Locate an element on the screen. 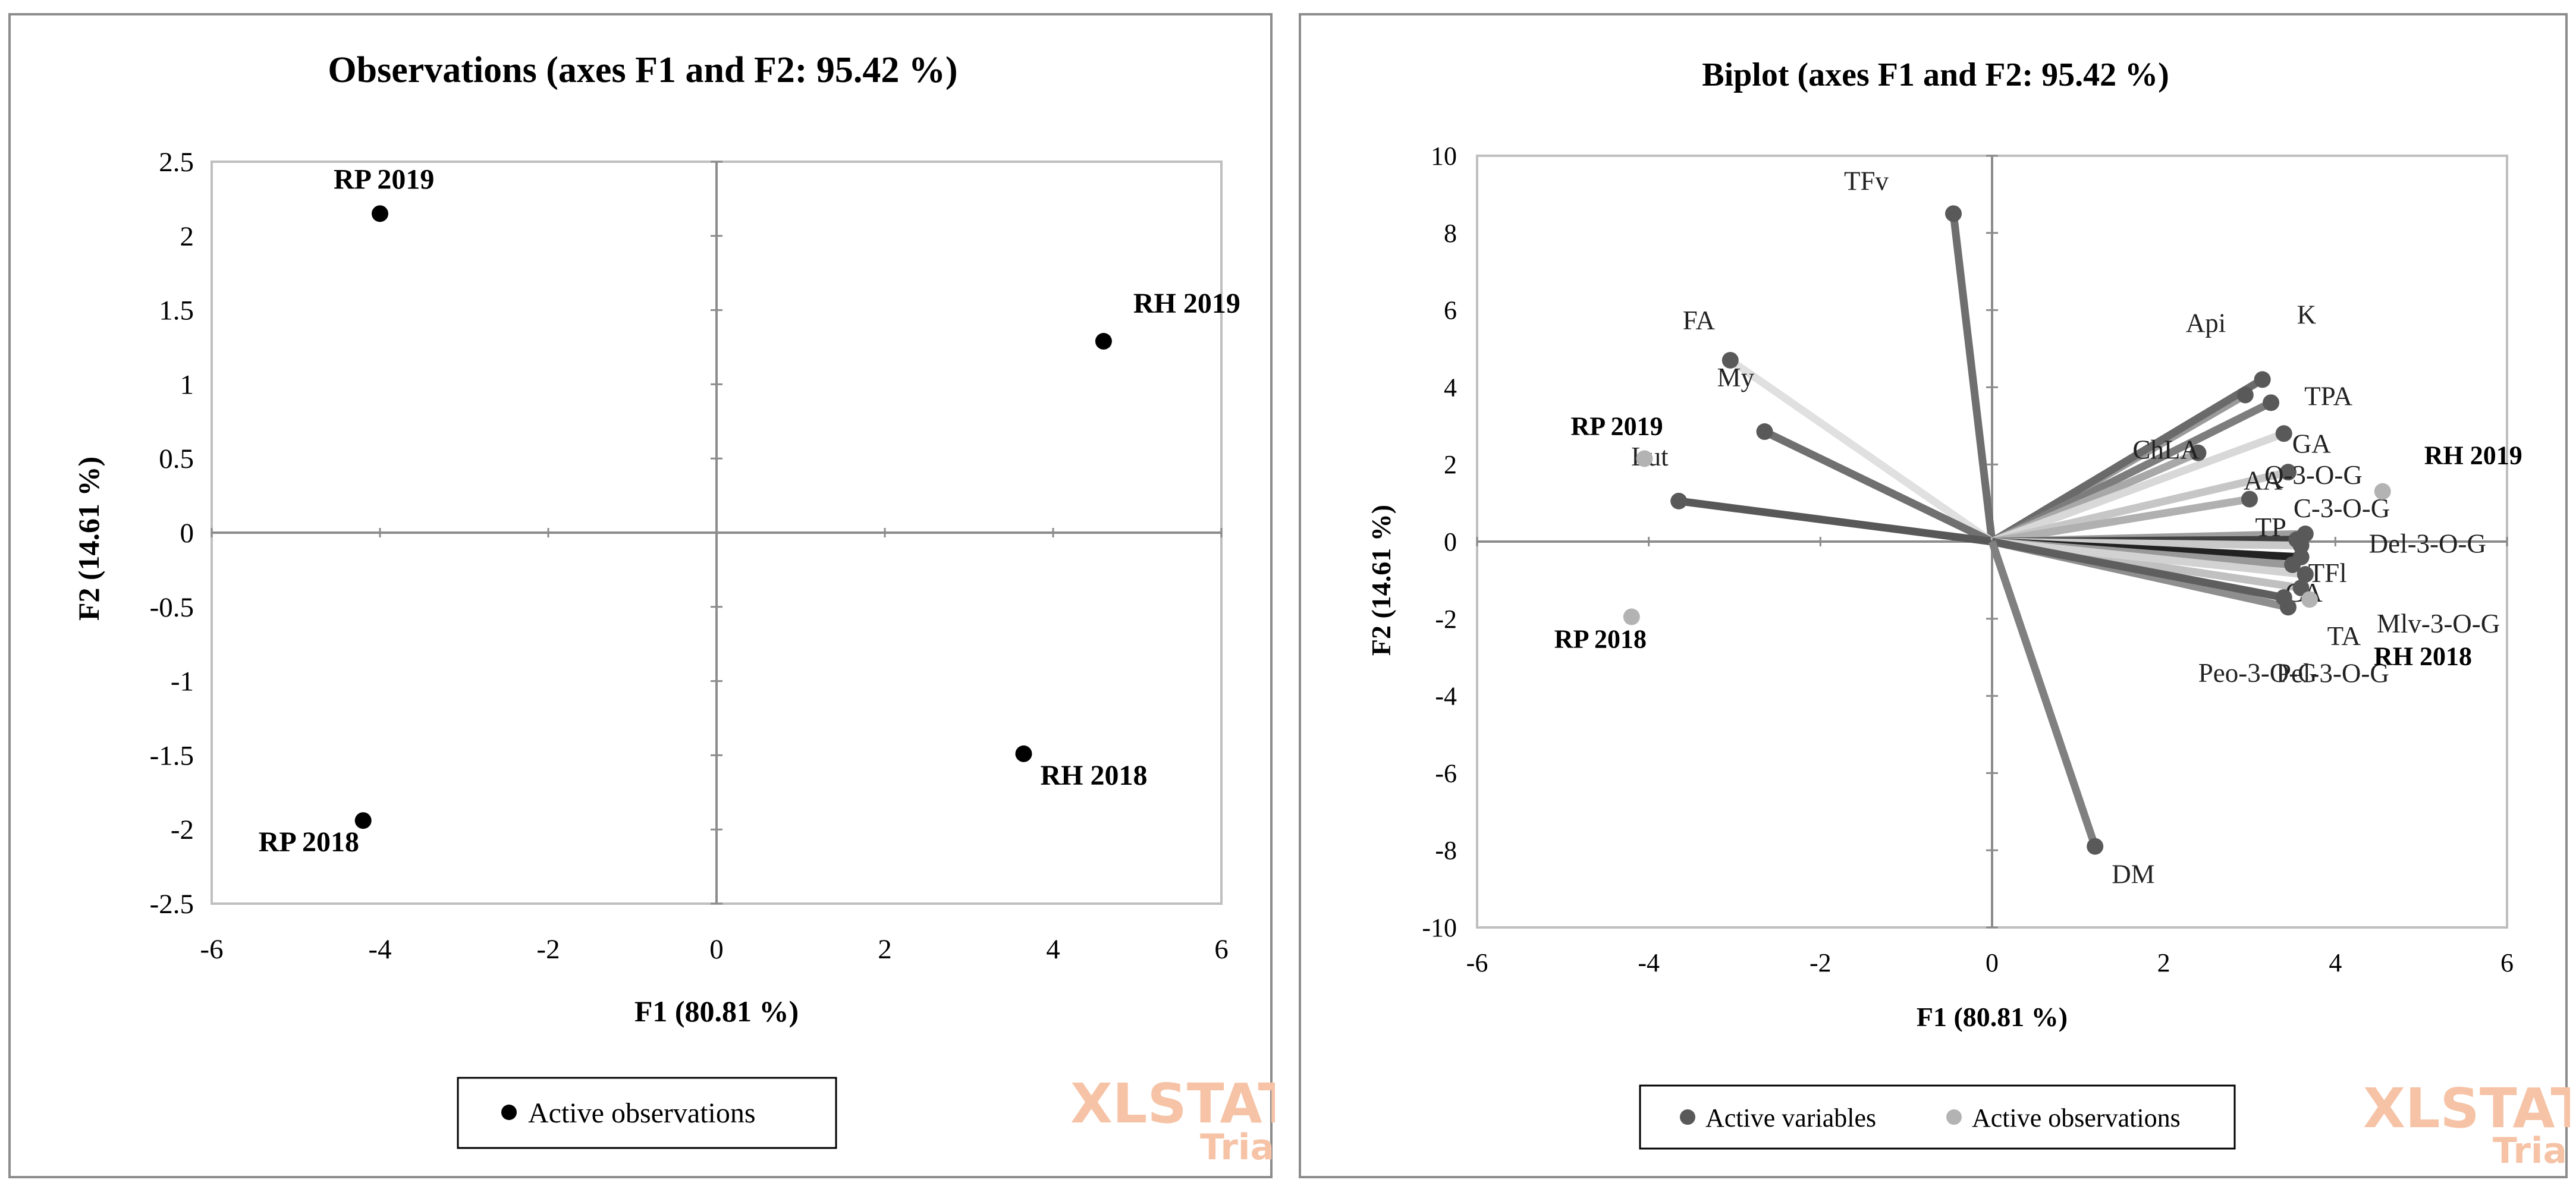 This screenshot has width=2576, height=1189. y-tick-label: 2.5 is located at coordinates (176, 162).